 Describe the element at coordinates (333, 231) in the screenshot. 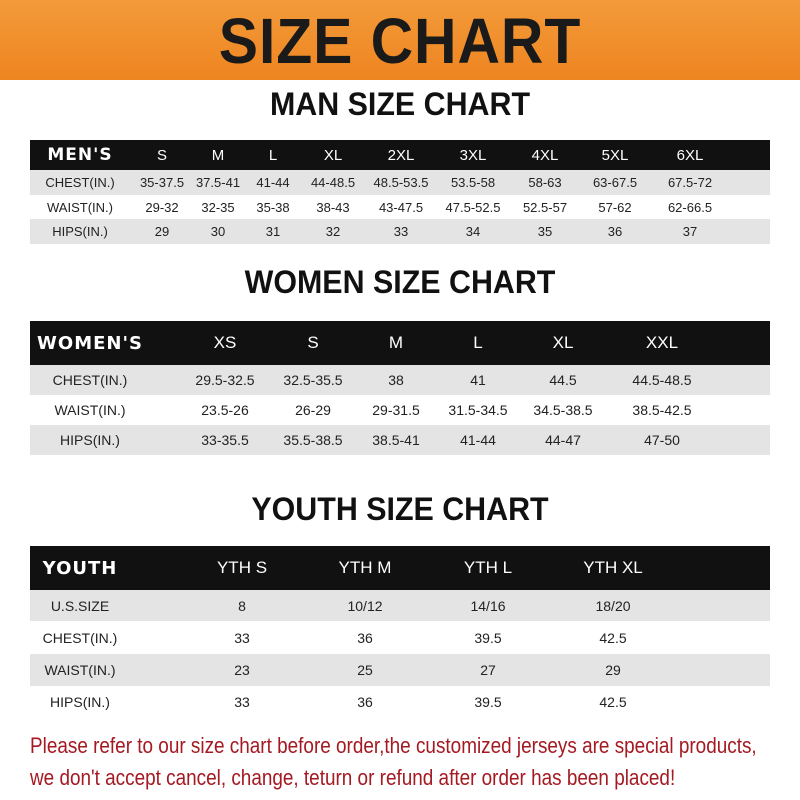

I see `measurement-cell: 32` at that location.